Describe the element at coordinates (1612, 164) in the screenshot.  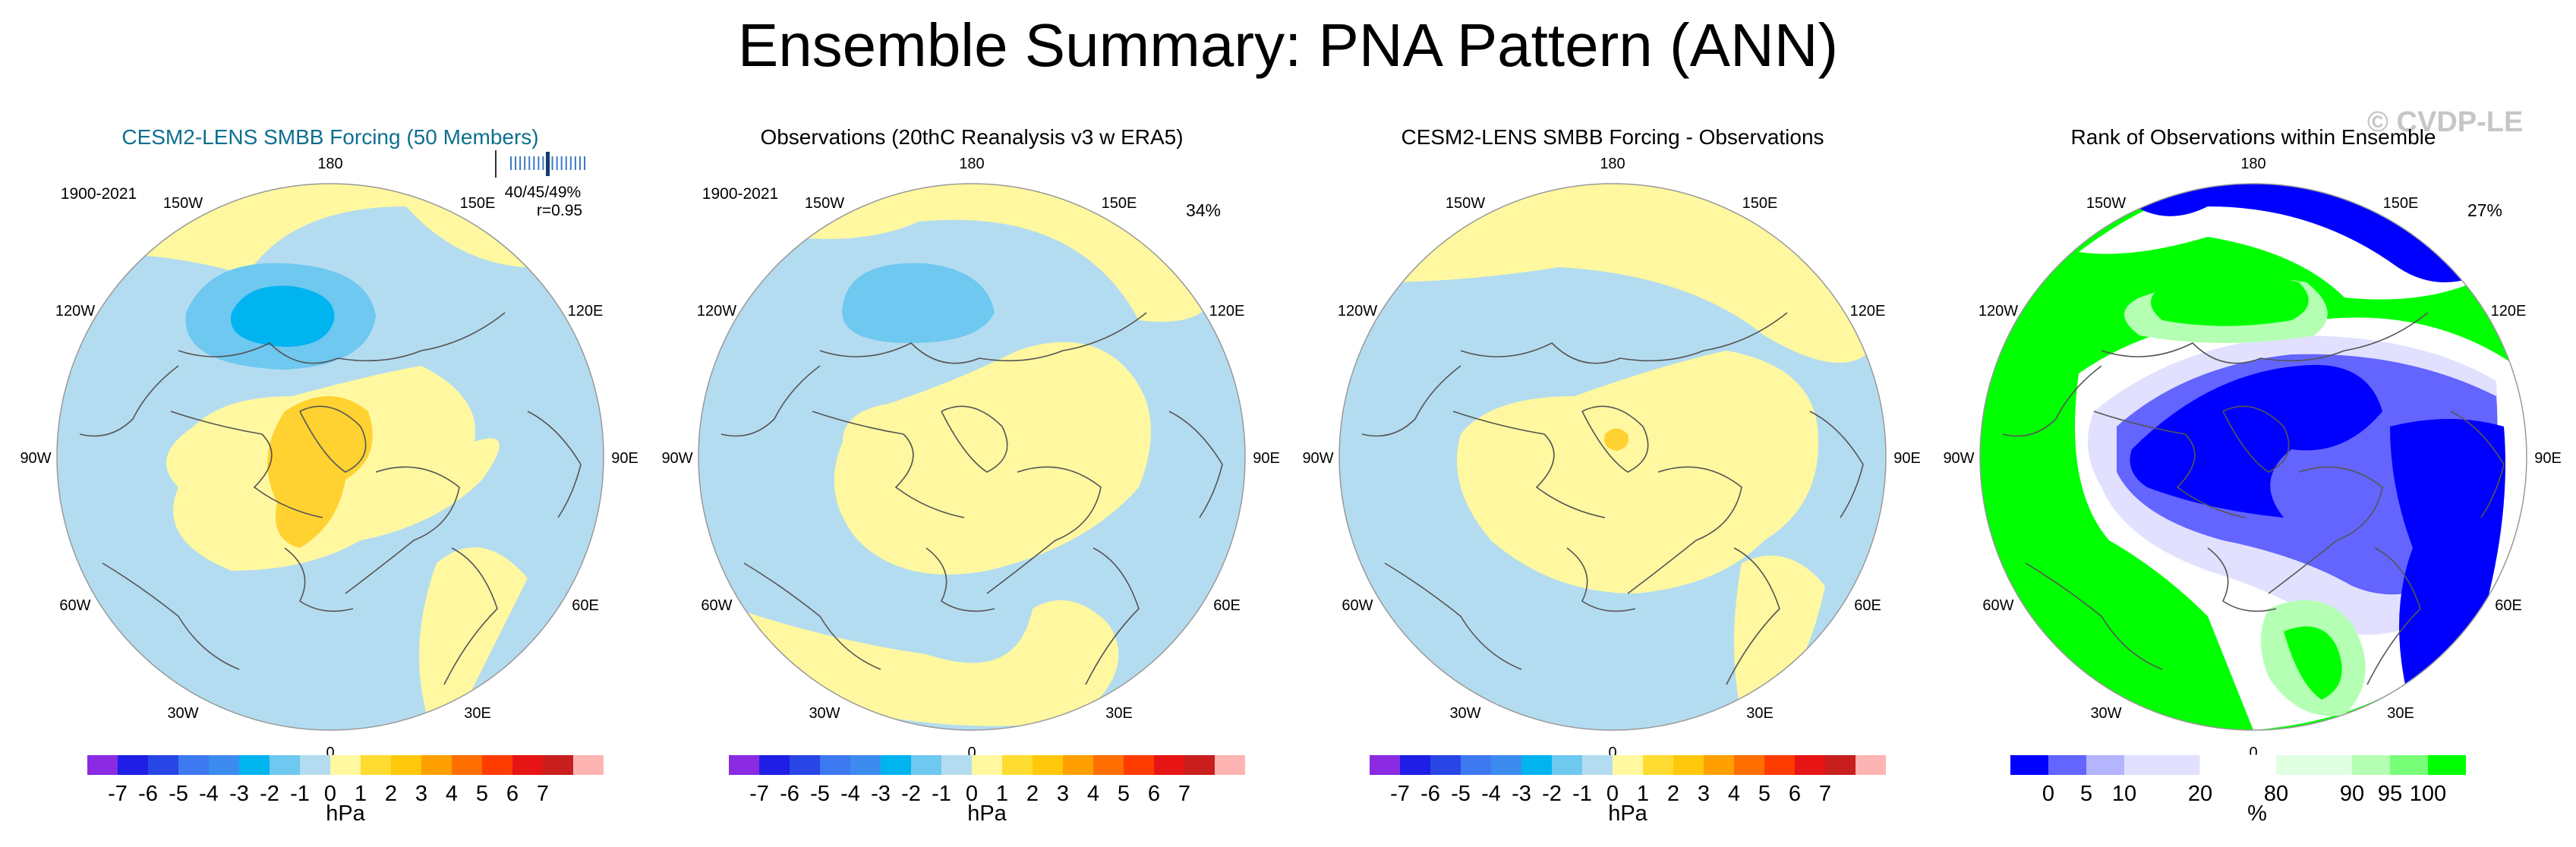
I see `lon-label-180: 180` at that location.